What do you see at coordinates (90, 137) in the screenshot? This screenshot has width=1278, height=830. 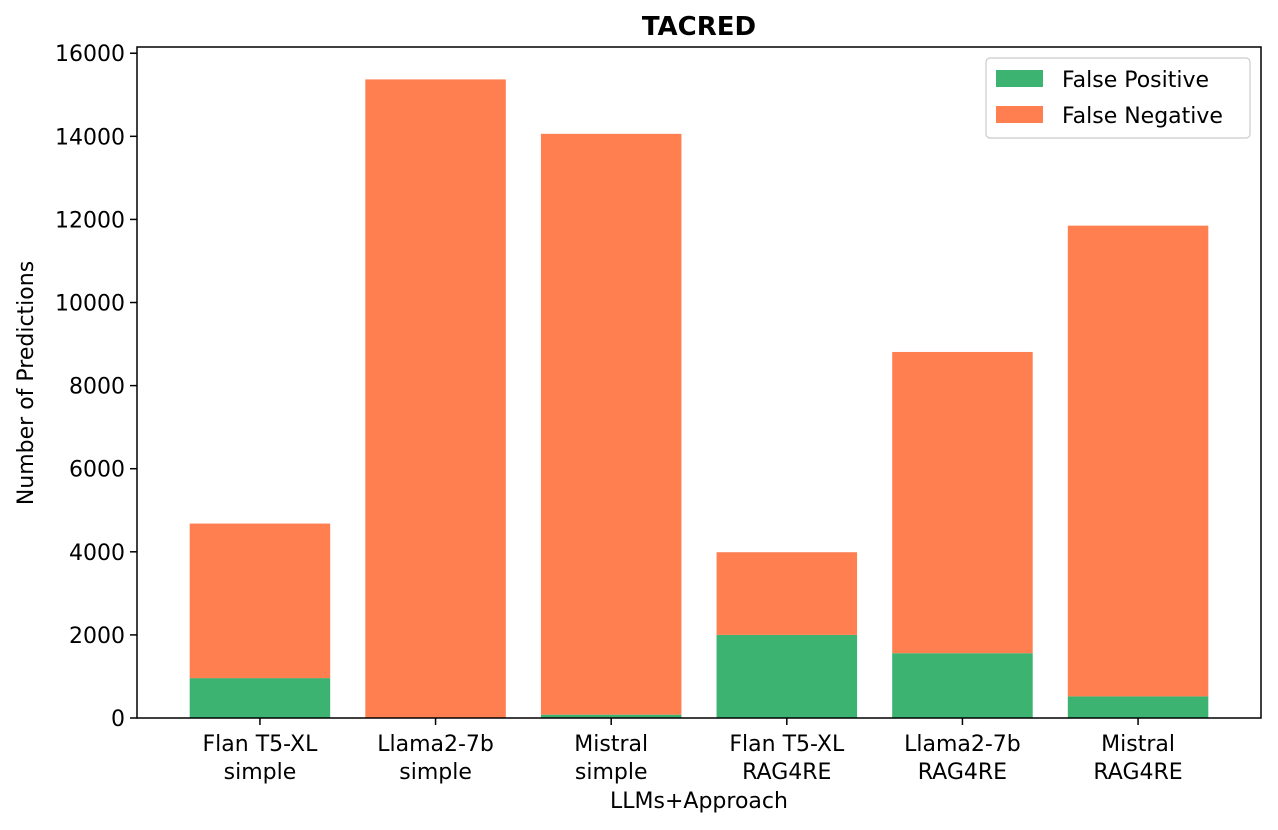 I see `y-tick-label: 14000` at bounding box center [90, 137].